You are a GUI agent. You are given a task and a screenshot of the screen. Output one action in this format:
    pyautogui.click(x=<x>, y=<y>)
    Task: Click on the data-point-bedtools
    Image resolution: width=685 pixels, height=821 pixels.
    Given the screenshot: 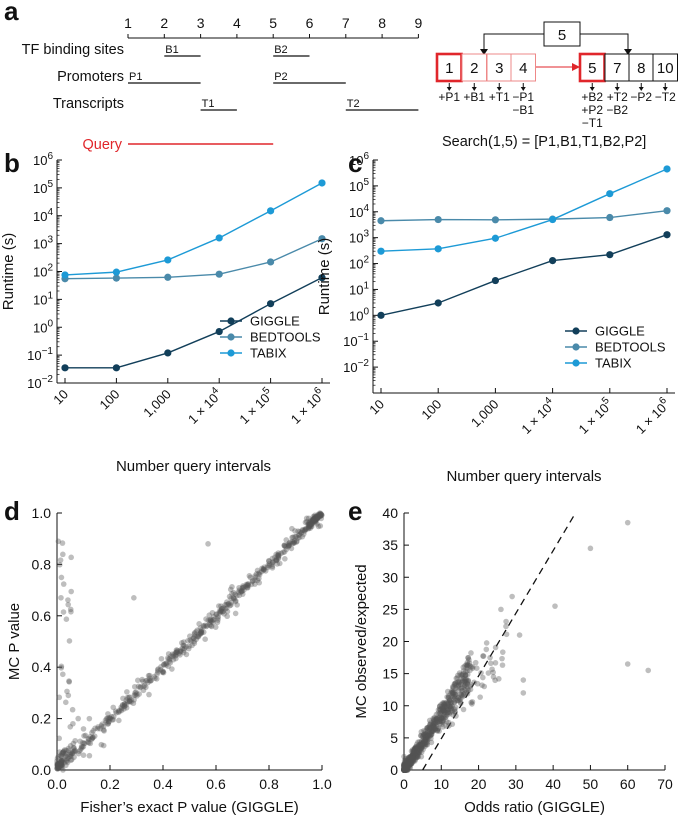 What is the action you would take?
    pyautogui.click(x=271, y=262)
    